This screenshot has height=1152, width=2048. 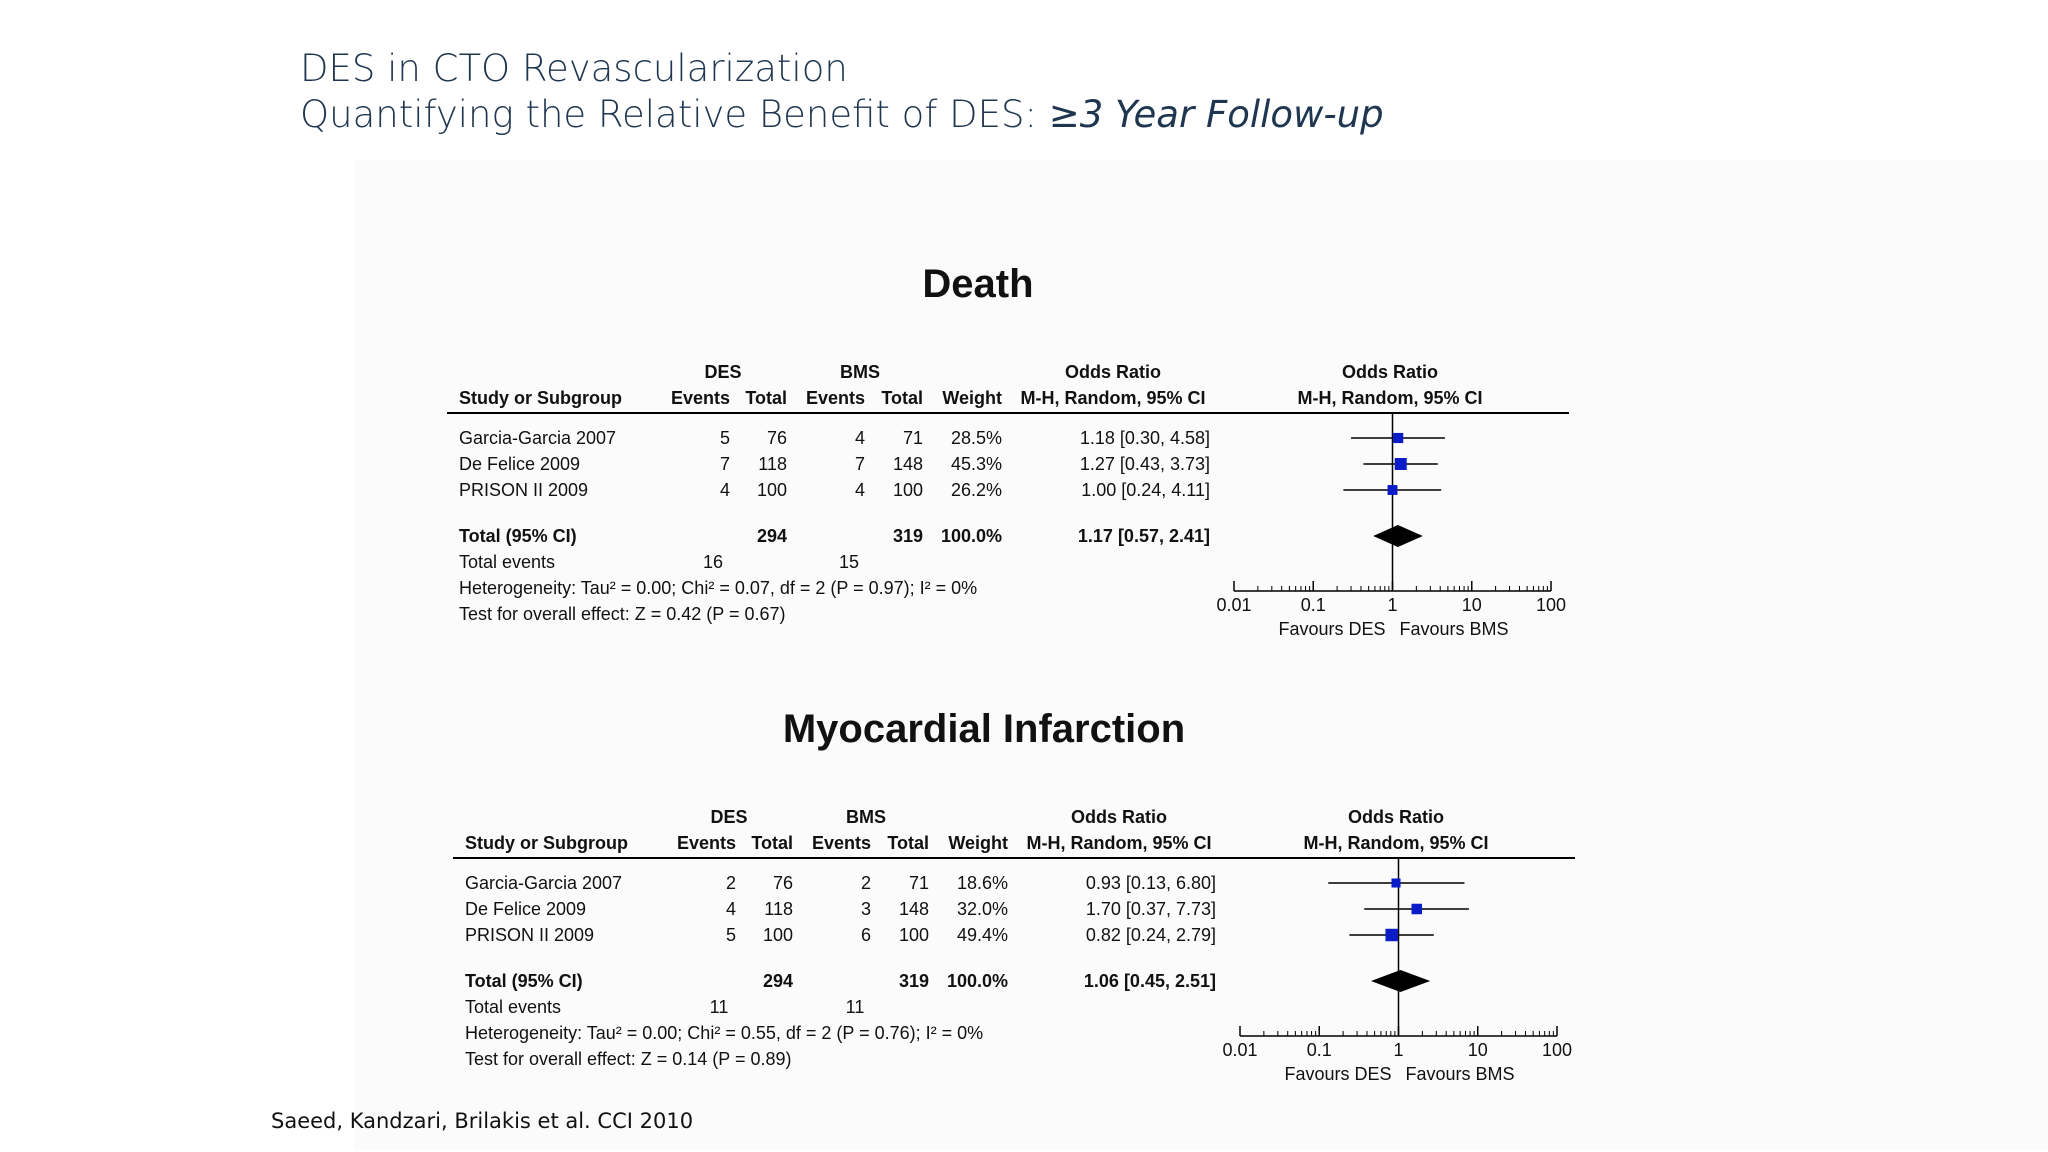 What do you see at coordinates (706, 843) in the screenshot?
I see `column-header-des-events: Events` at bounding box center [706, 843].